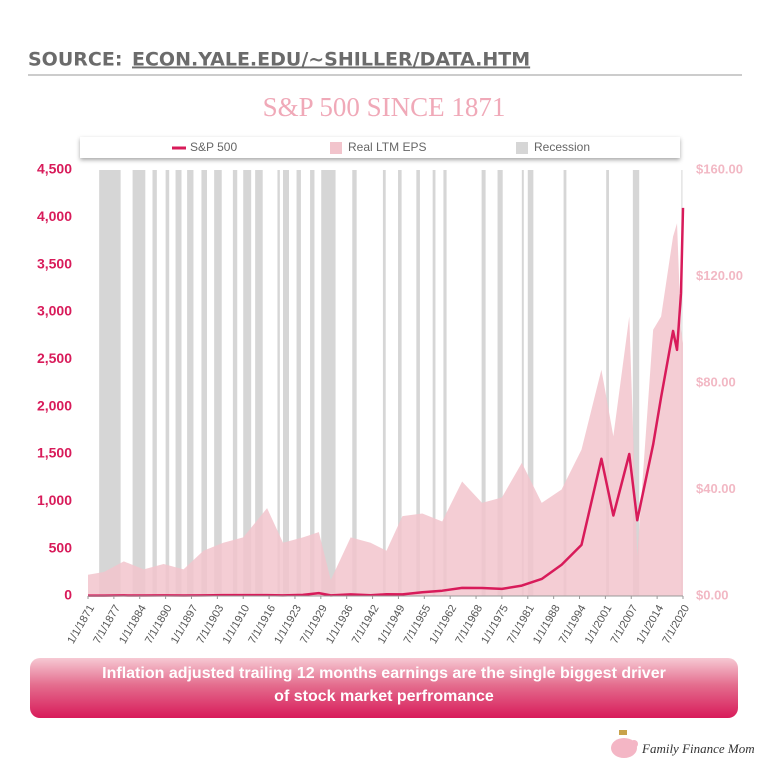 This screenshot has height=768, width=768. I want to click on y2-tick-label: $40.00, so click(716, 488).